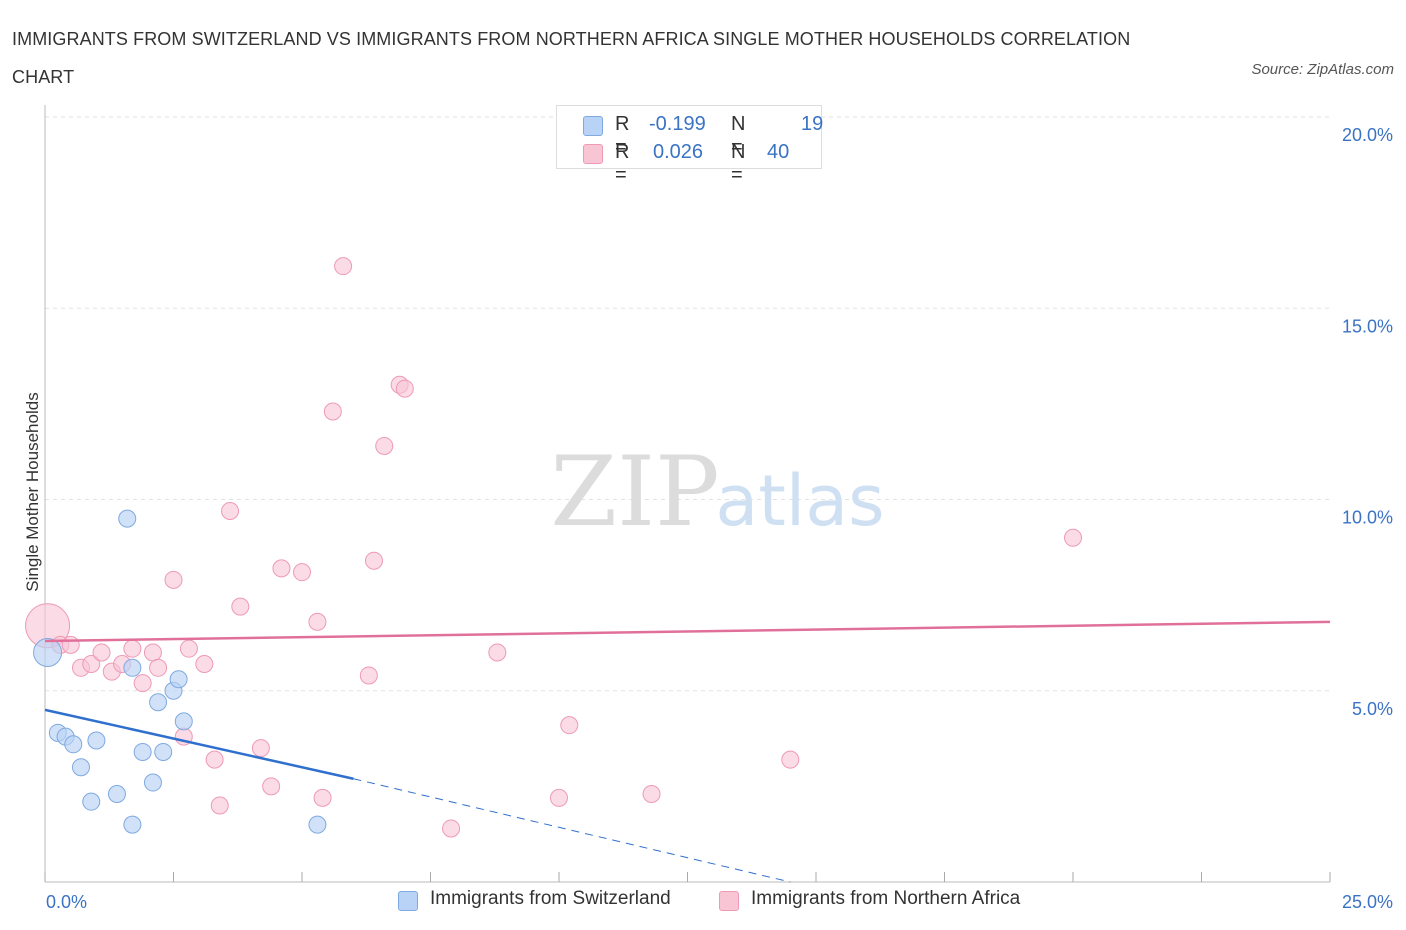 The height and width of the screenshot is (930, 1406). What do you see at coordinates (1367, 326) in the screenshot?
I see `y-tick-label: 15.0%` at bounding box center [1367, 326].